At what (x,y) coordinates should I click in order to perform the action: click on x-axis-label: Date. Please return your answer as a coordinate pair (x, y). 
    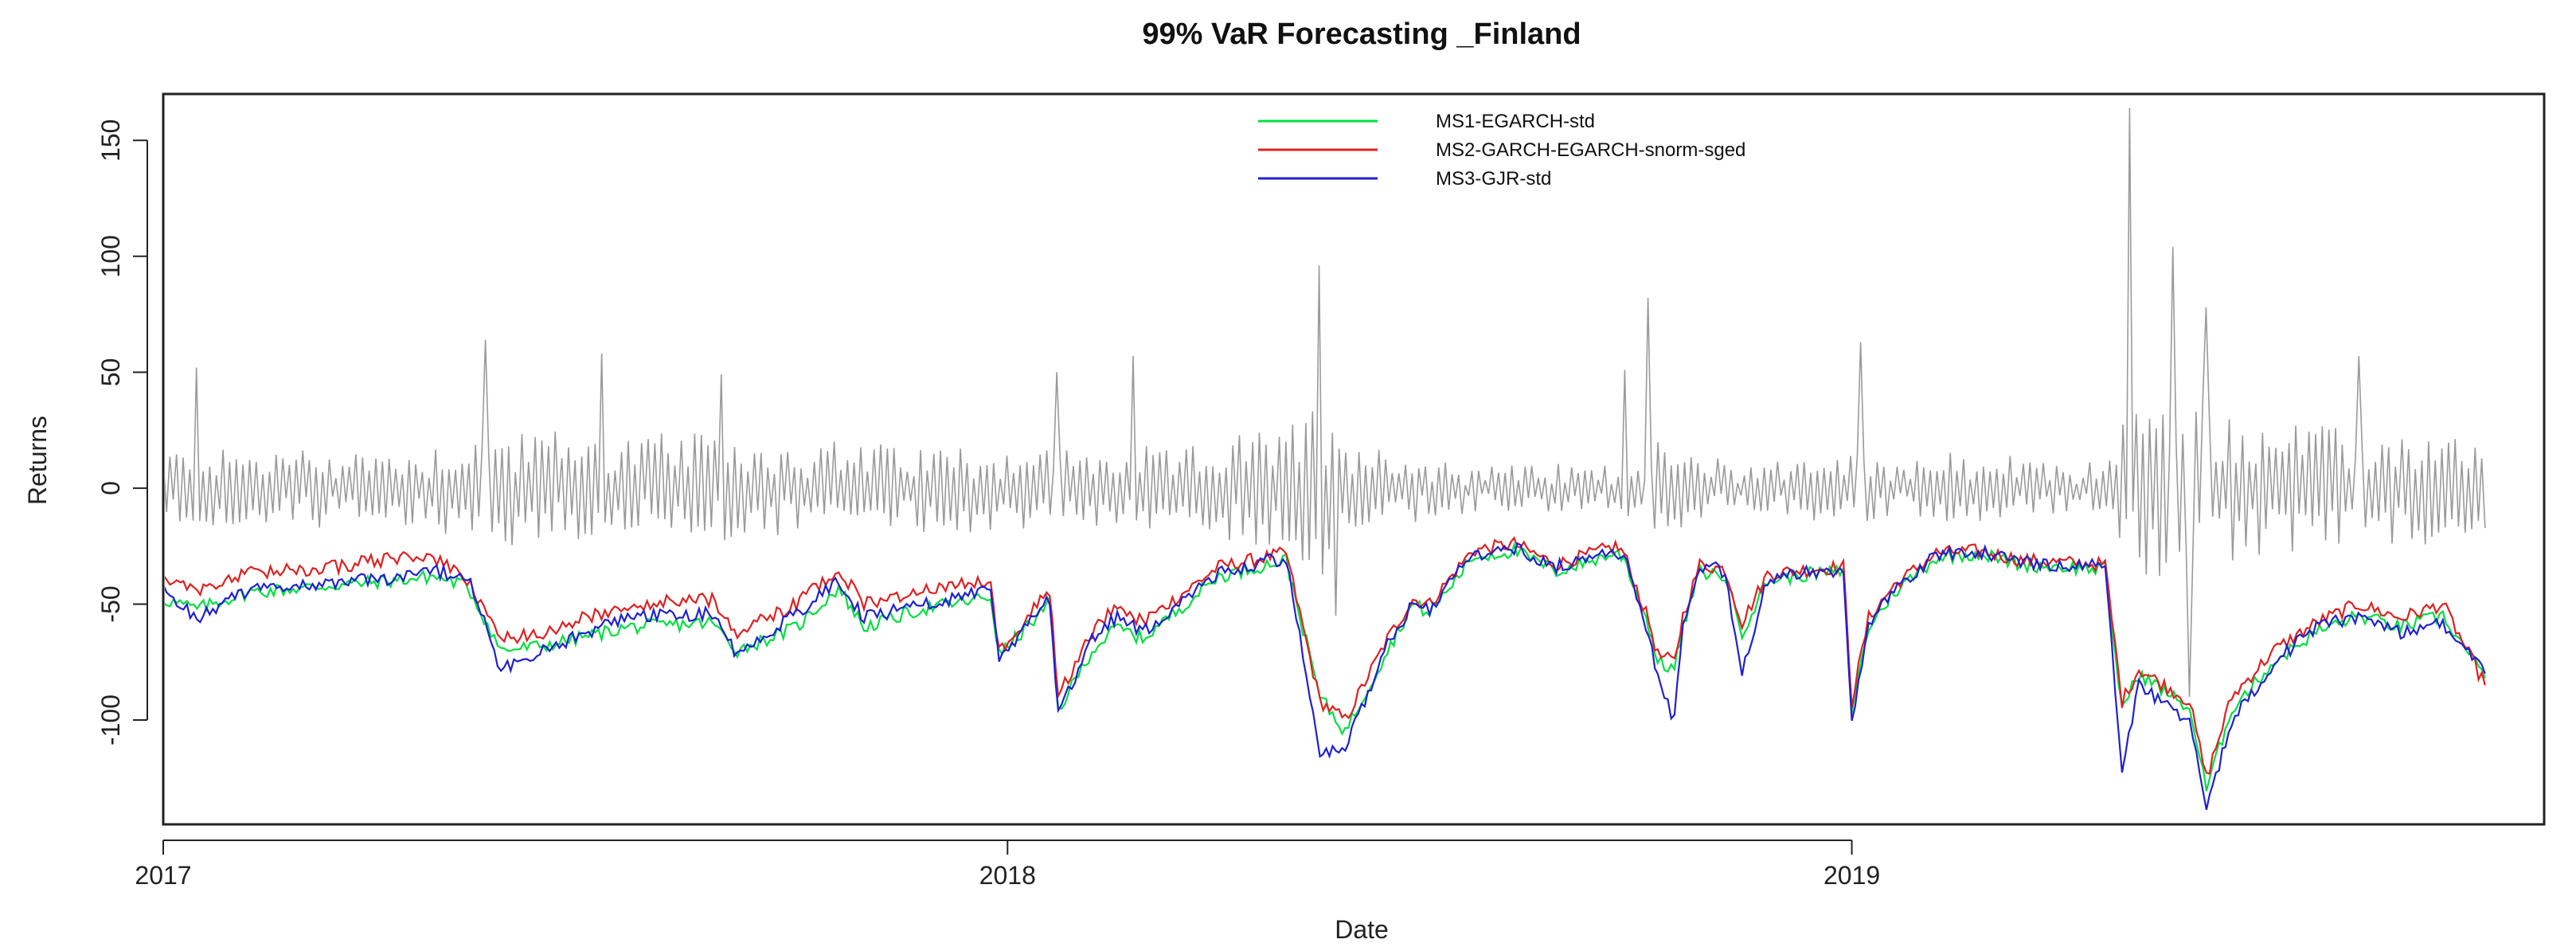
    Looking at the image, I should click on (1362, 929).